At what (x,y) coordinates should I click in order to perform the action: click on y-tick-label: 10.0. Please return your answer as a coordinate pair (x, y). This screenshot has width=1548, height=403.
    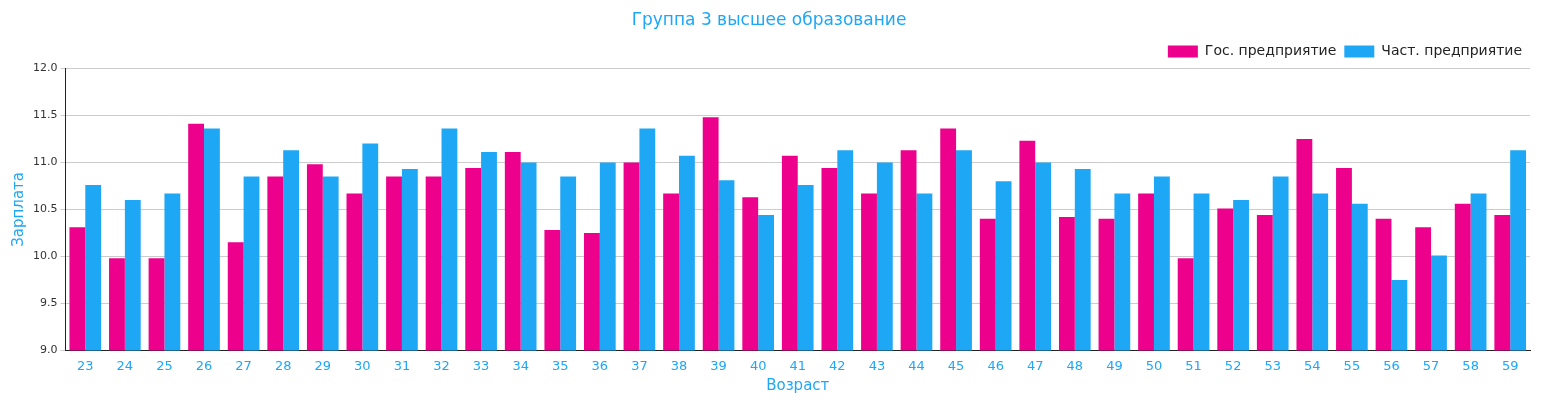
    Looking at the image, I should click on (45, 256).